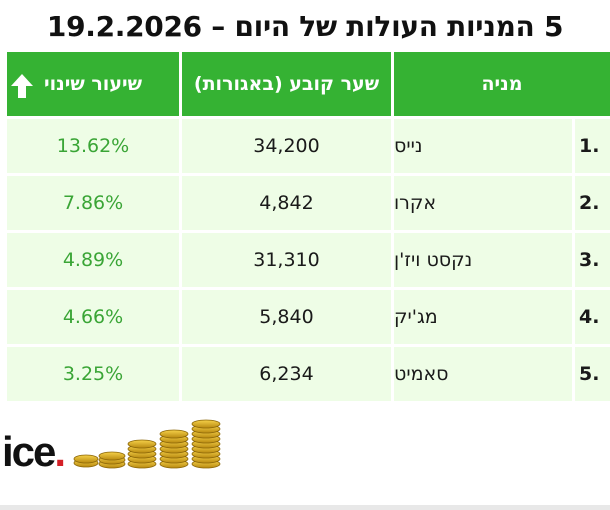 This screenshot has height=510, width=610. I want to click on header-change-label: שיעור שינוי, so click(93, 84).